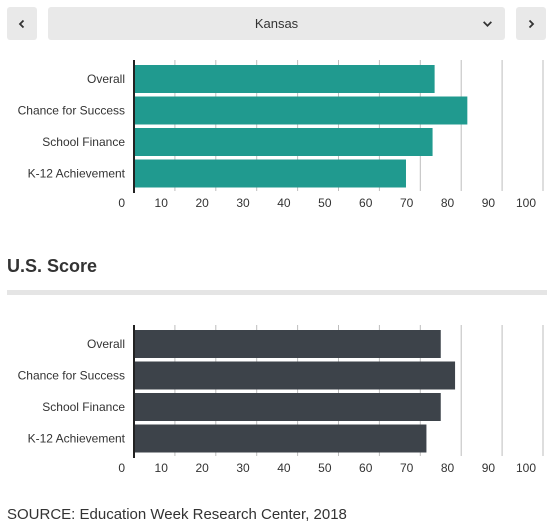 Image resolution: width=555 pixels, height=532 pixels. Describe the element at coordinates (52, 266) in the screenshot. I see `us-score-heading: U.S. Score` at that location.